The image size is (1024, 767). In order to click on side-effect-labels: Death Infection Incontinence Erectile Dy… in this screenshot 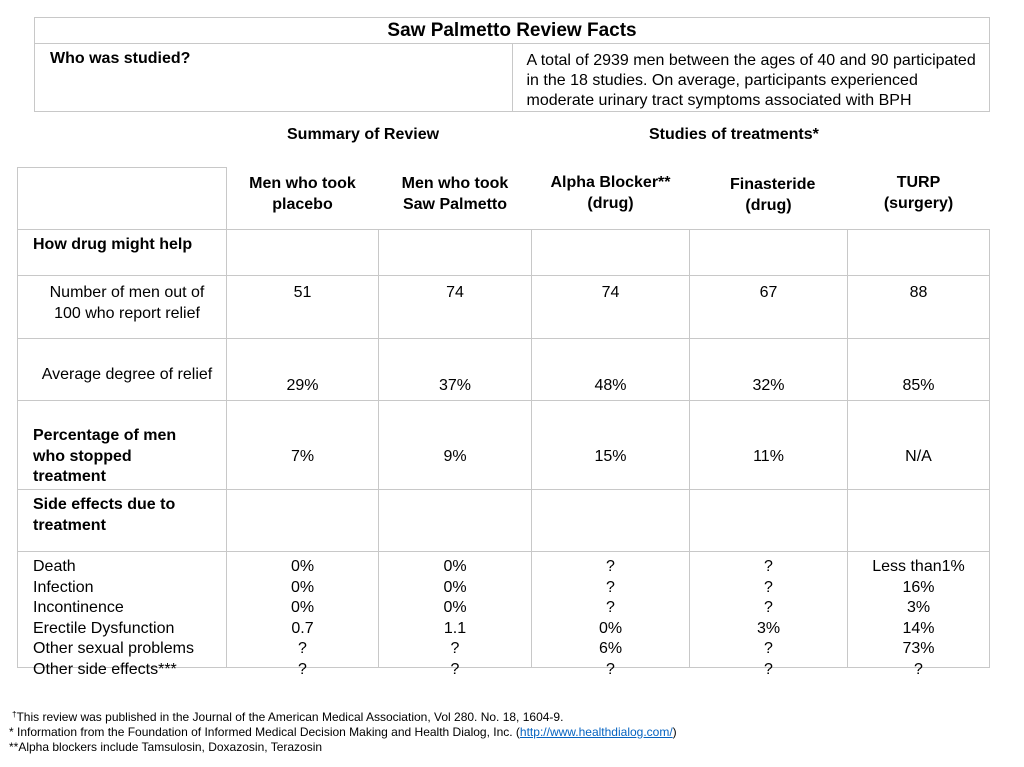, I will do `click(129, 618)`.